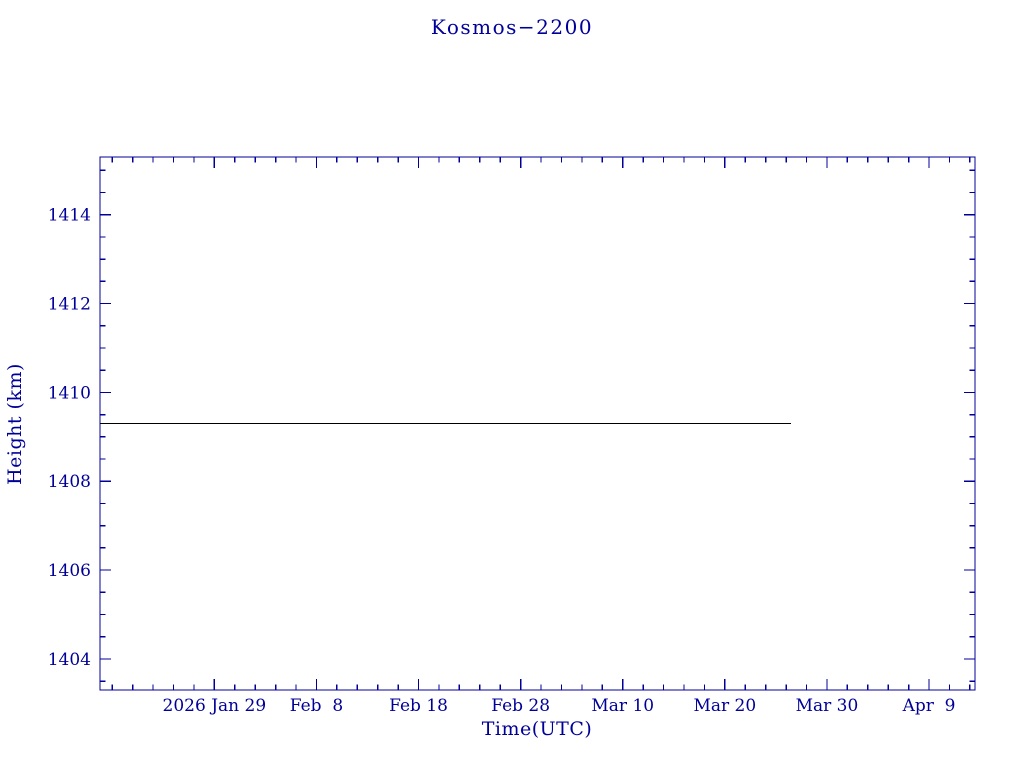 This screenshot has height=768, width=1024. Describe the element at coordinates (316, 706) in the screenshot. I see `x-tick-label: Feb 8` at that location.